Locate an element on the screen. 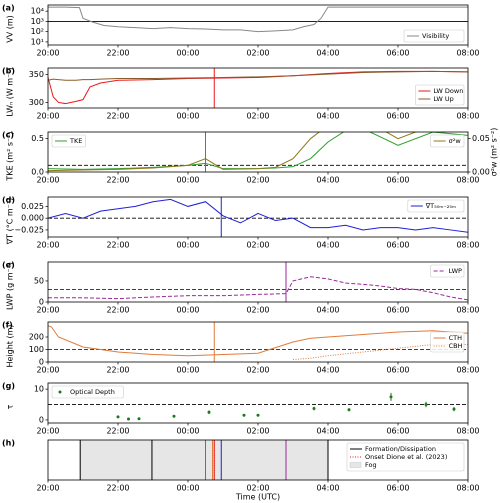 Image resolution: width=500 pixels, height=503 pixels. panel-label: (e) is located at coordinates (8, 265).